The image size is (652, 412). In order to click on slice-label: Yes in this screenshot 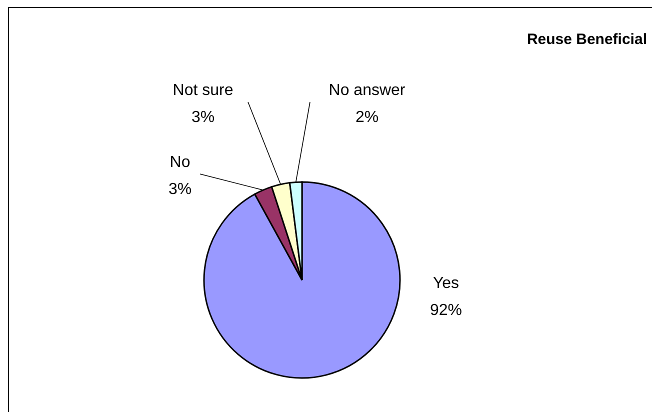, I will do `click(446, 283)`.